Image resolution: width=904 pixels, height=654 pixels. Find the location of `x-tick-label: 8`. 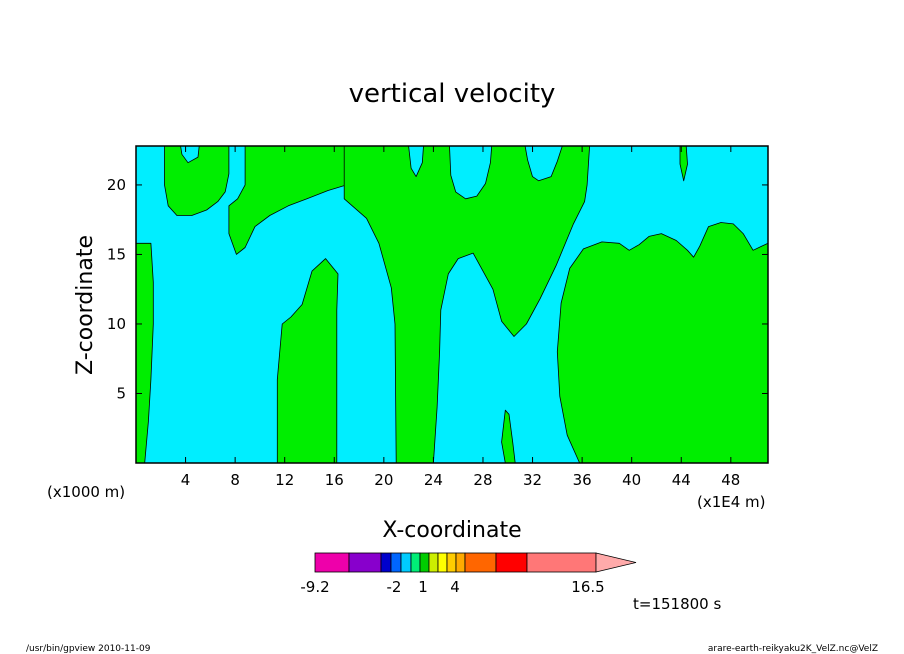

x-tick-label: 8 is located at coordinates (235, 480).